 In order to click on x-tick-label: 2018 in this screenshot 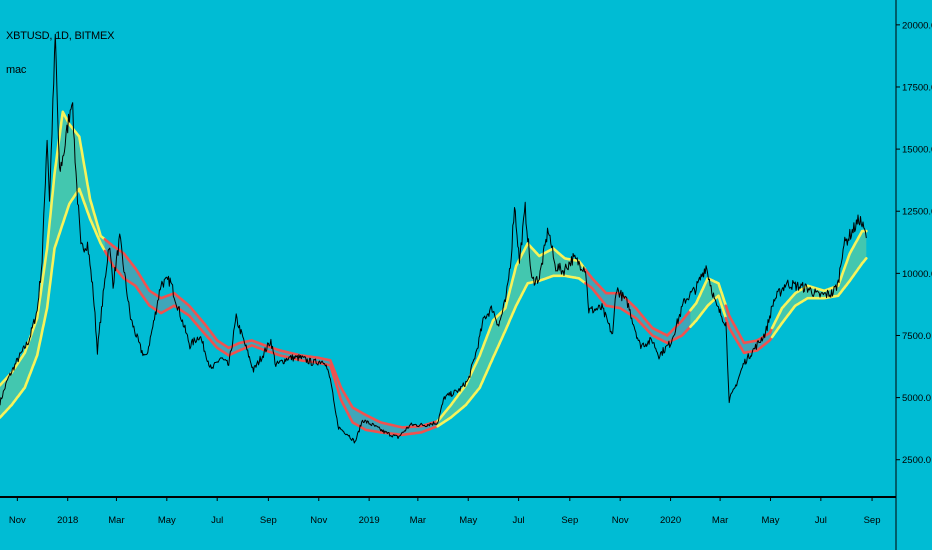, I will do `click(67, 520)`.